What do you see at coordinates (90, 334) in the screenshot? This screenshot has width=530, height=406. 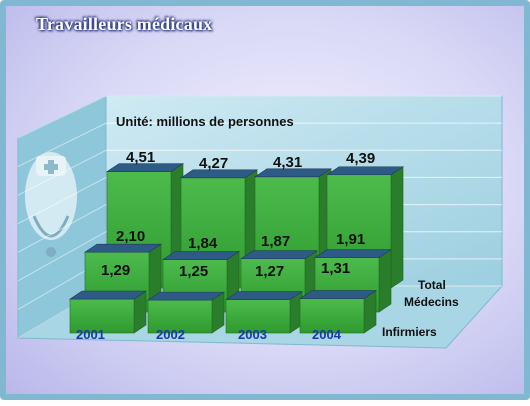 I see `x-tick-label: 2001` at bounding box center [90, 334].